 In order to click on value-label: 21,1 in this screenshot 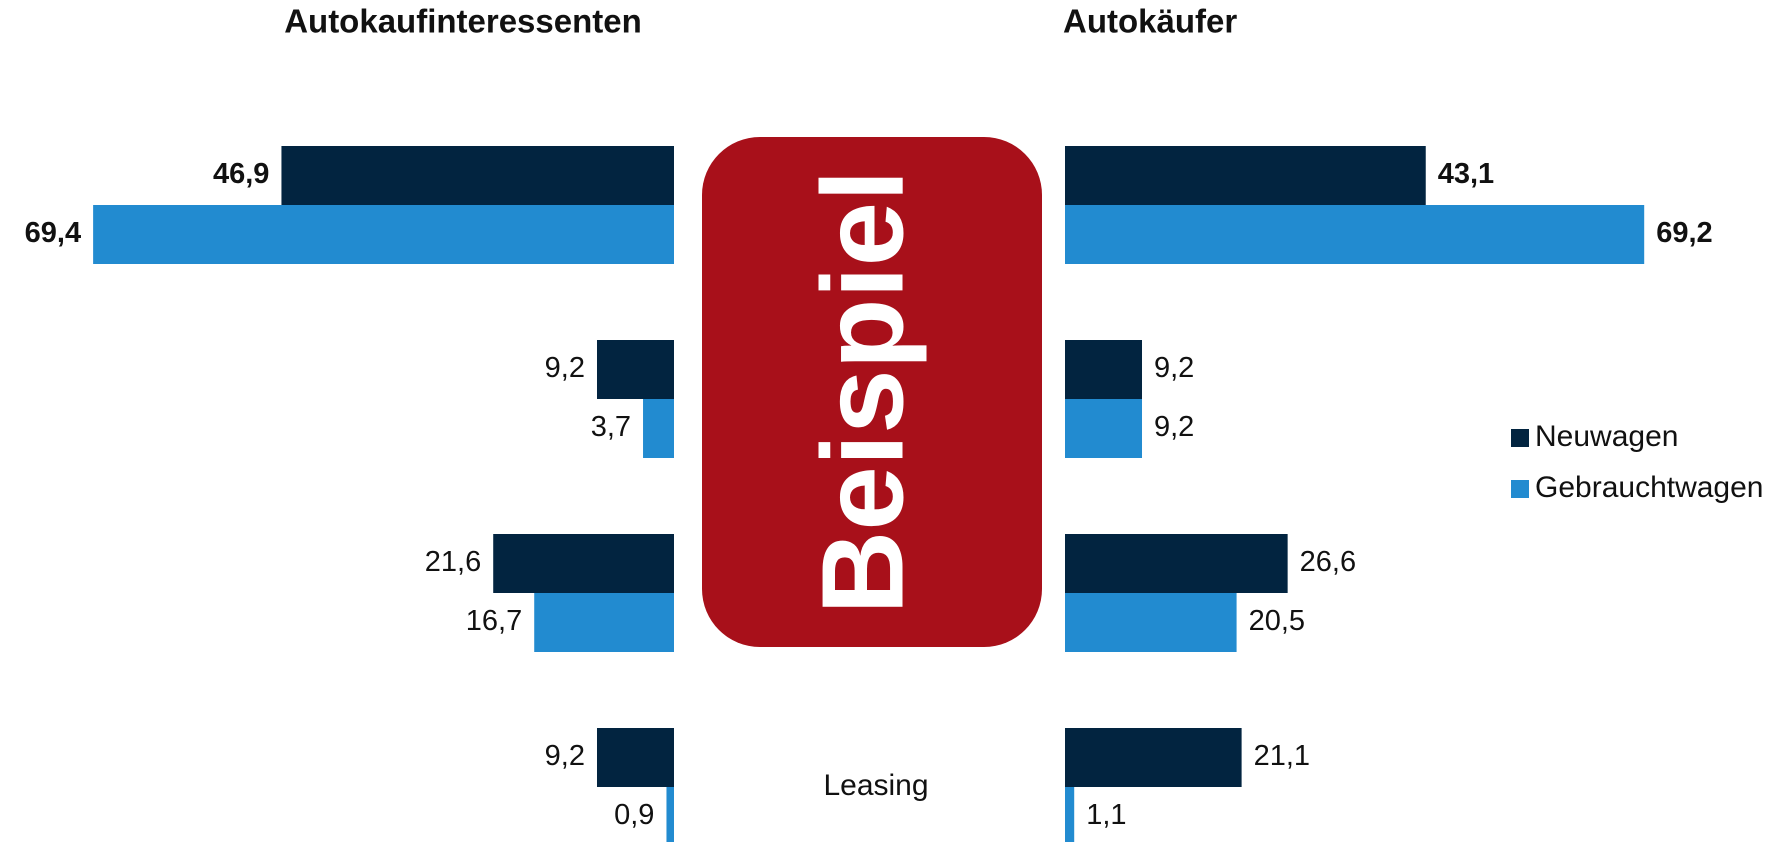, I will do `click(1282, 756)`.